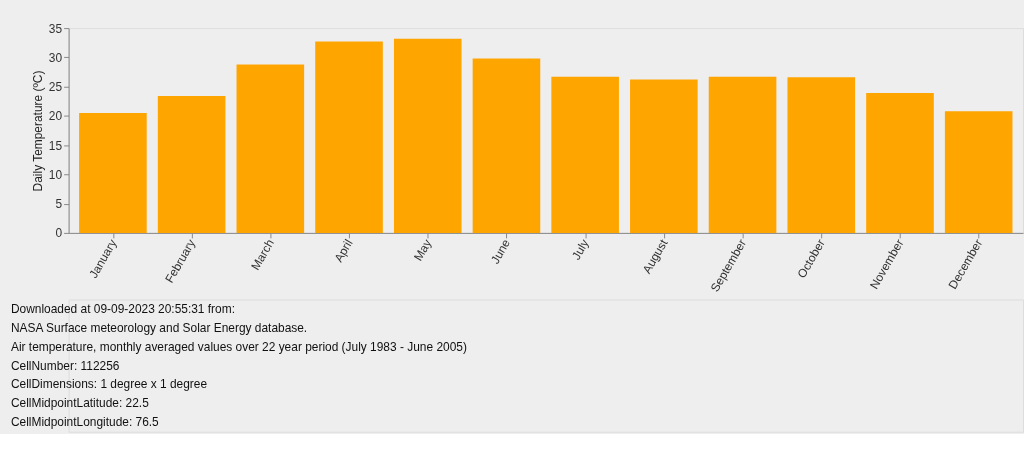 The image size is (1024, 469). I want to click on y-tick-label: 15, so click(55, 145).